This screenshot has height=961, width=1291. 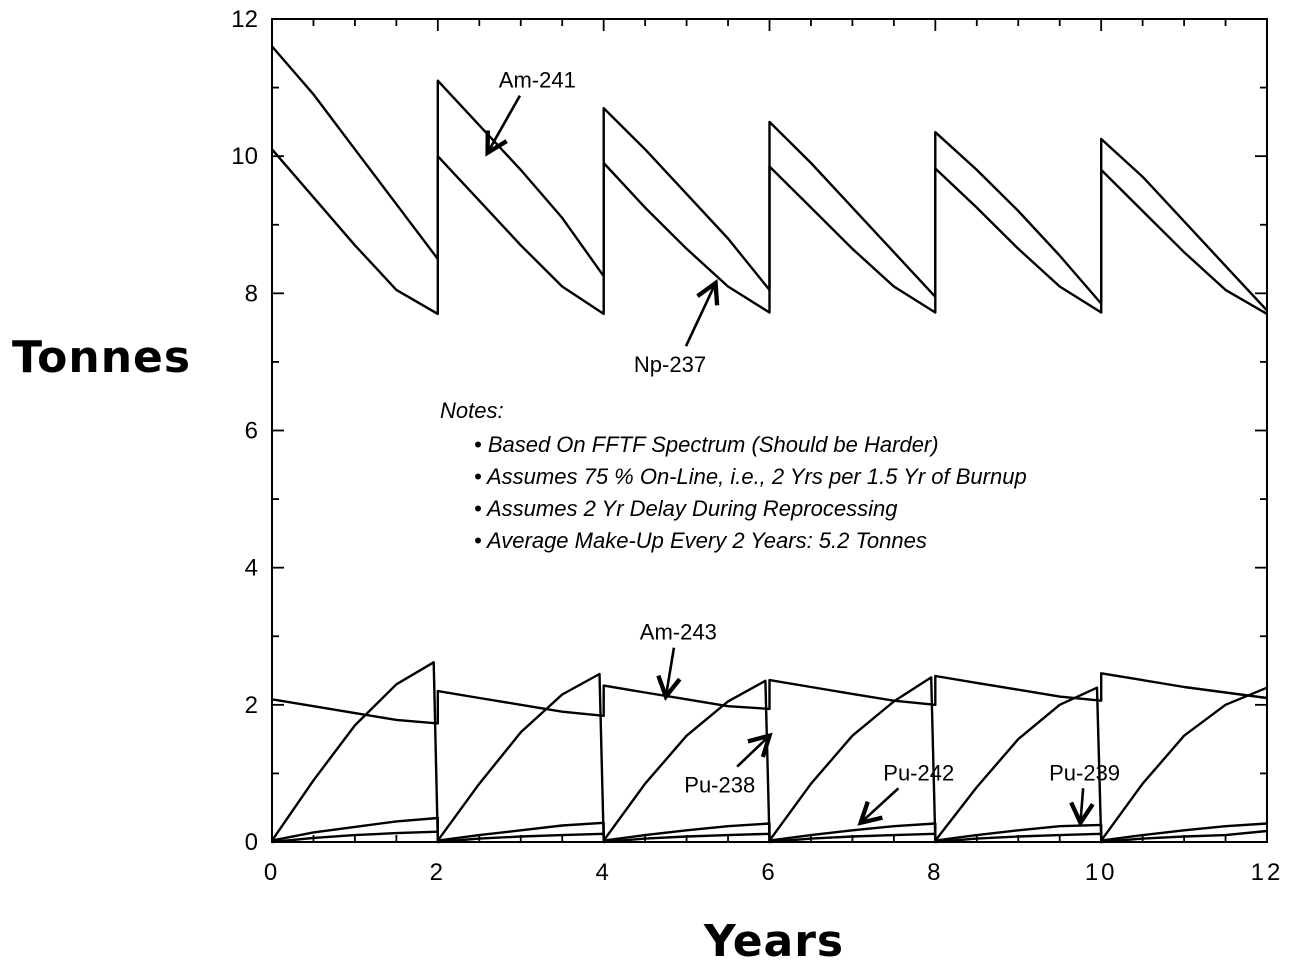 What do you see at coordinates (935, 872) in the screenshot?
I see `x-tick-label: 8` at bounding box center [935, 872].